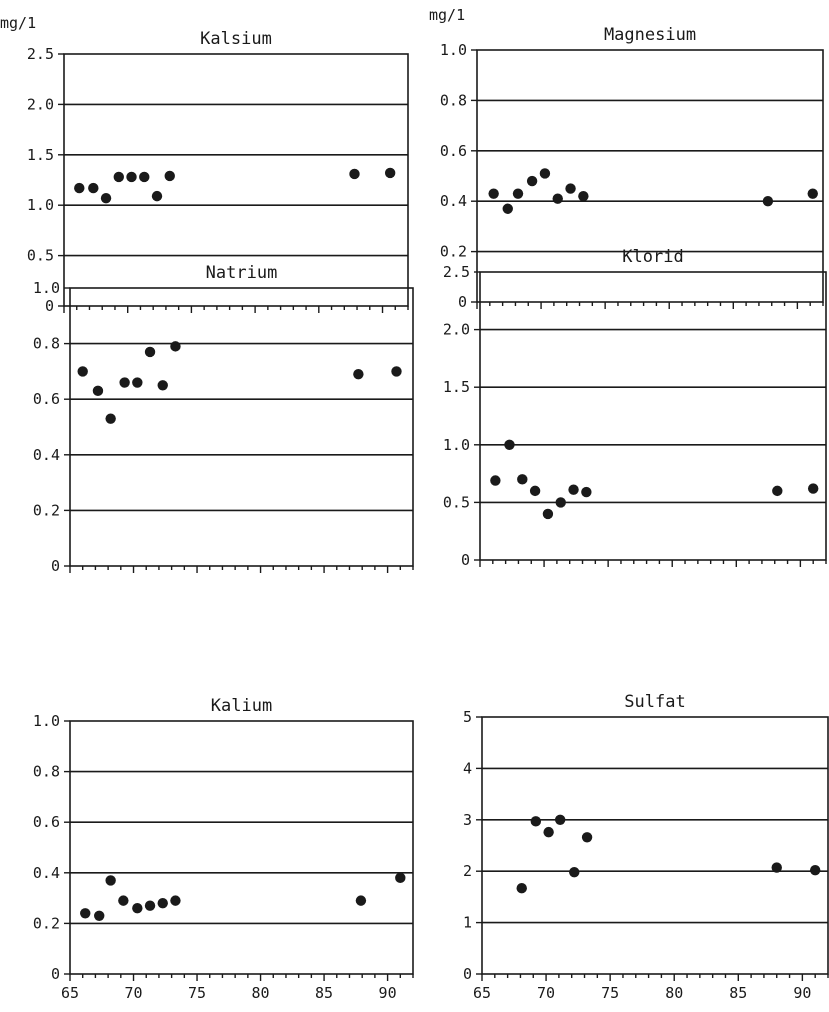  I want to click on chart-panel-natrium: 0 0.2 0.4 0.6 0.8 1.0 Natrium, so click(223, 419).